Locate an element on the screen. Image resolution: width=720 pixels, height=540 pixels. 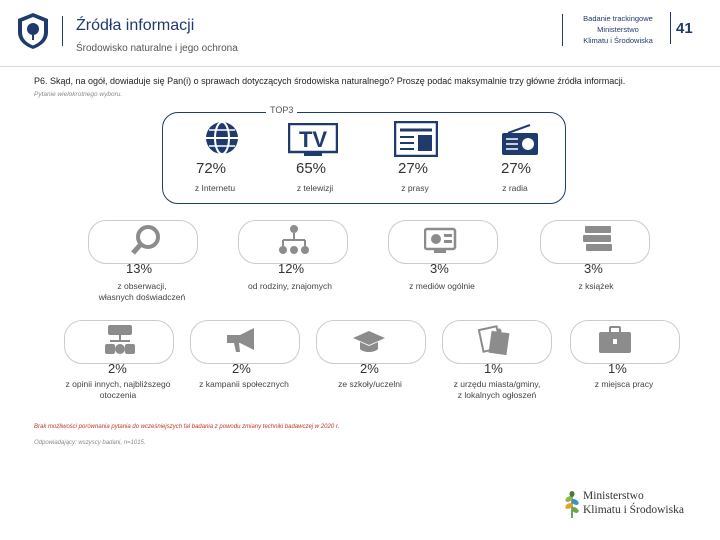
globe-icon is located at coordinates (222, 138).